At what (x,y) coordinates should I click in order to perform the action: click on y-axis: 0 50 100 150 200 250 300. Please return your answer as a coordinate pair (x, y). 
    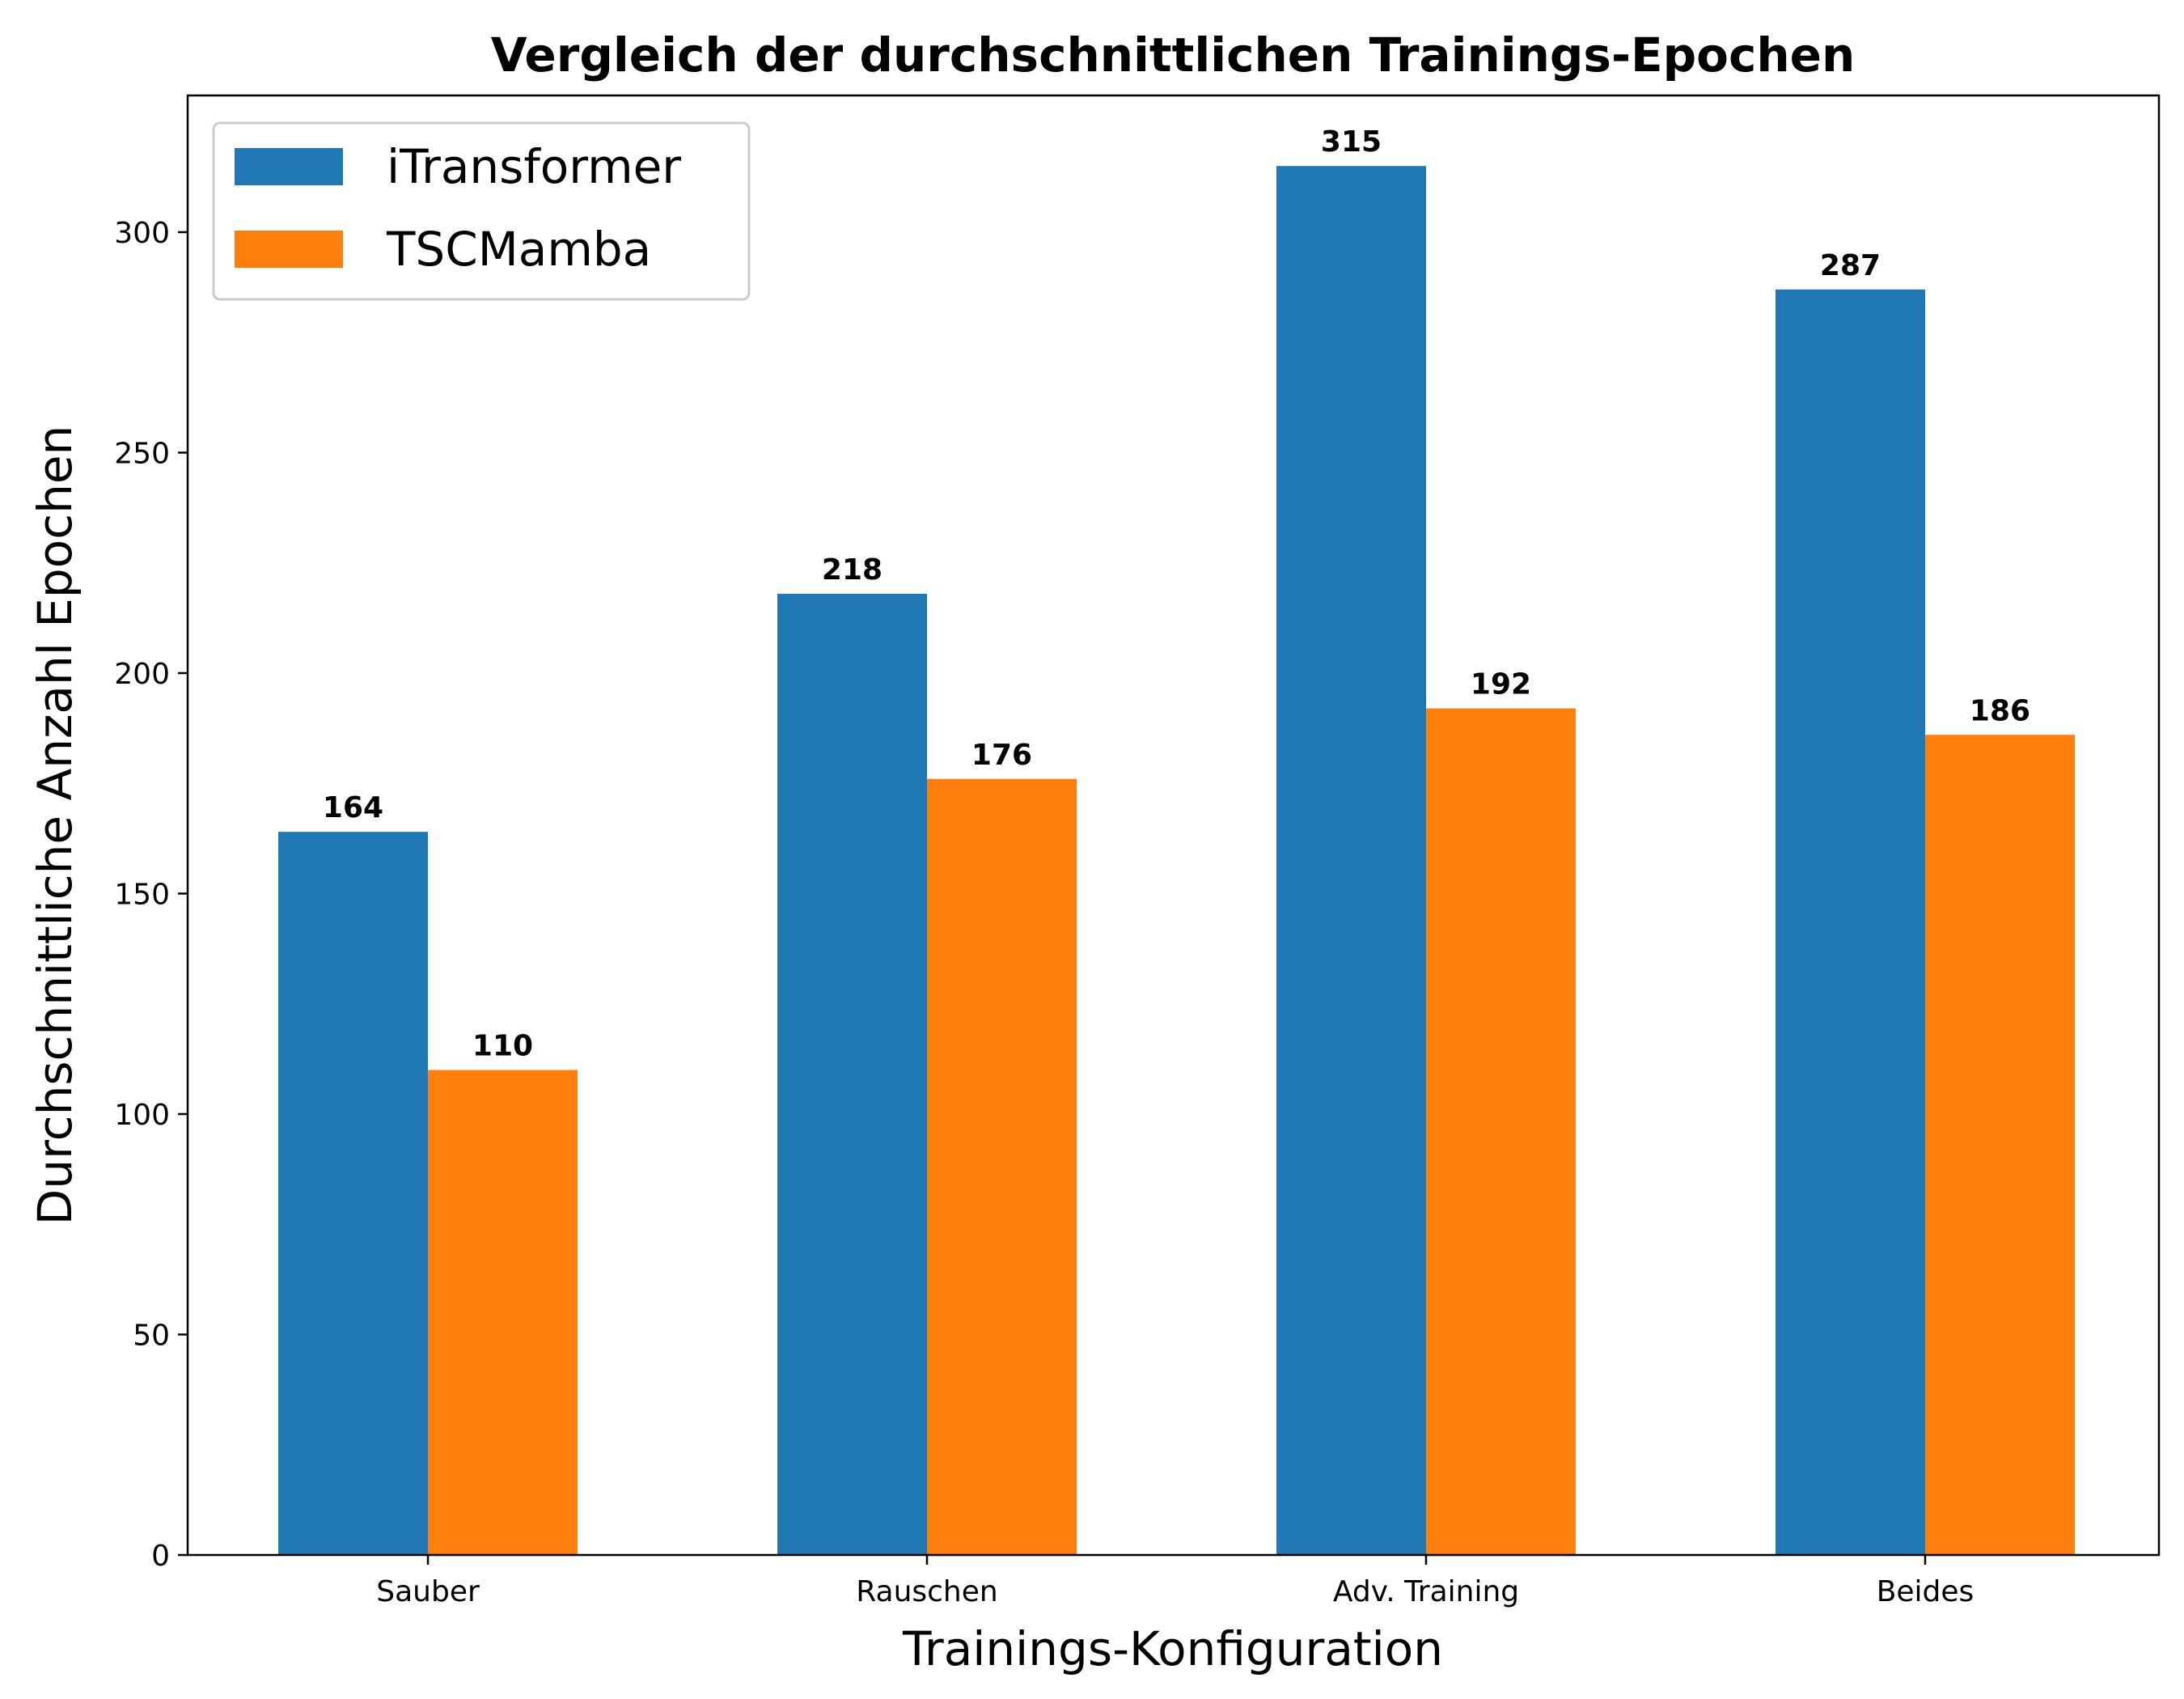
    Looking at the image, I should click on (151, 895).